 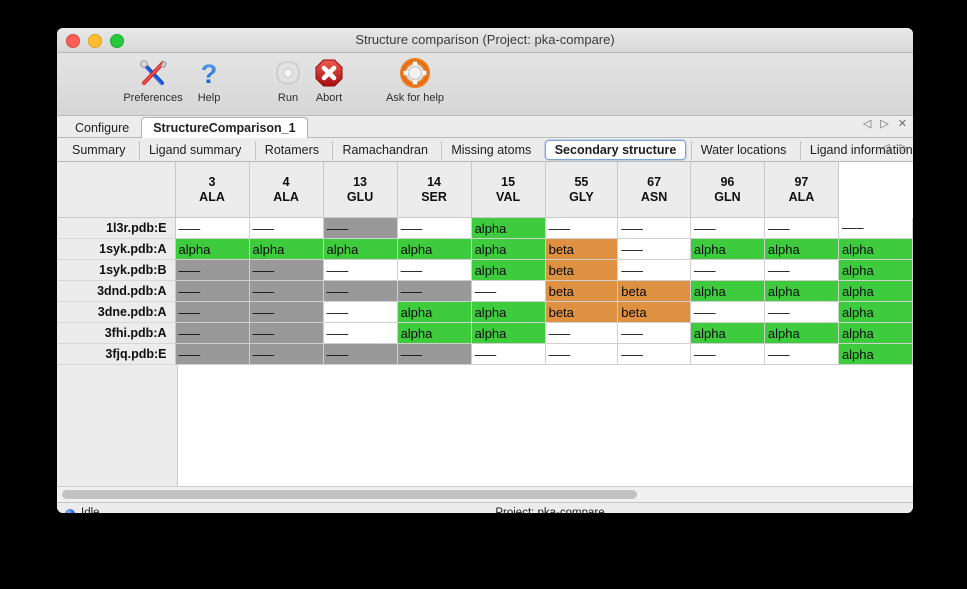 What do you see at coordinates (116, 312) in the screenshot?
I see `row-header-label: 3dne.pdb:A` at bounding box center [116, 312].